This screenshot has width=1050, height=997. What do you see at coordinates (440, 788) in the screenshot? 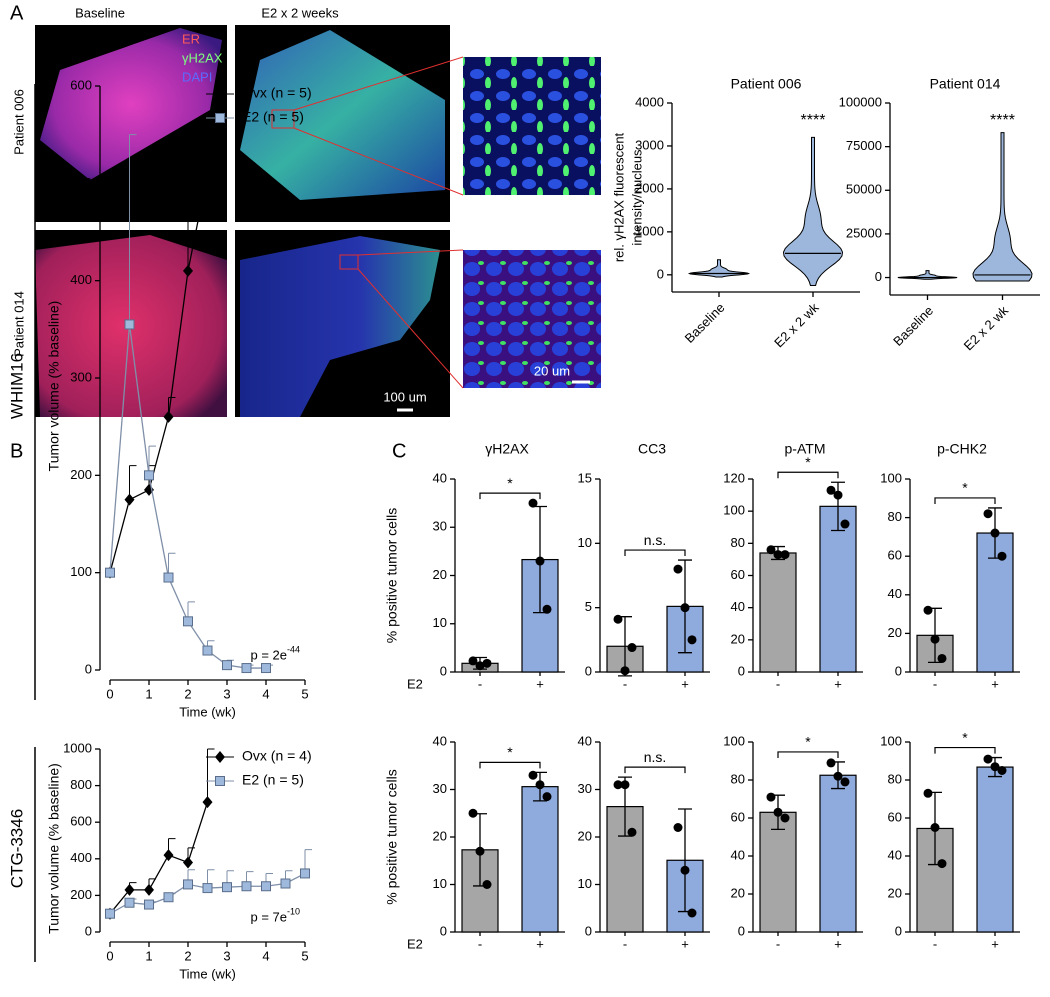
I see `y-tick-label: 30` at bounding box center [440, 788].